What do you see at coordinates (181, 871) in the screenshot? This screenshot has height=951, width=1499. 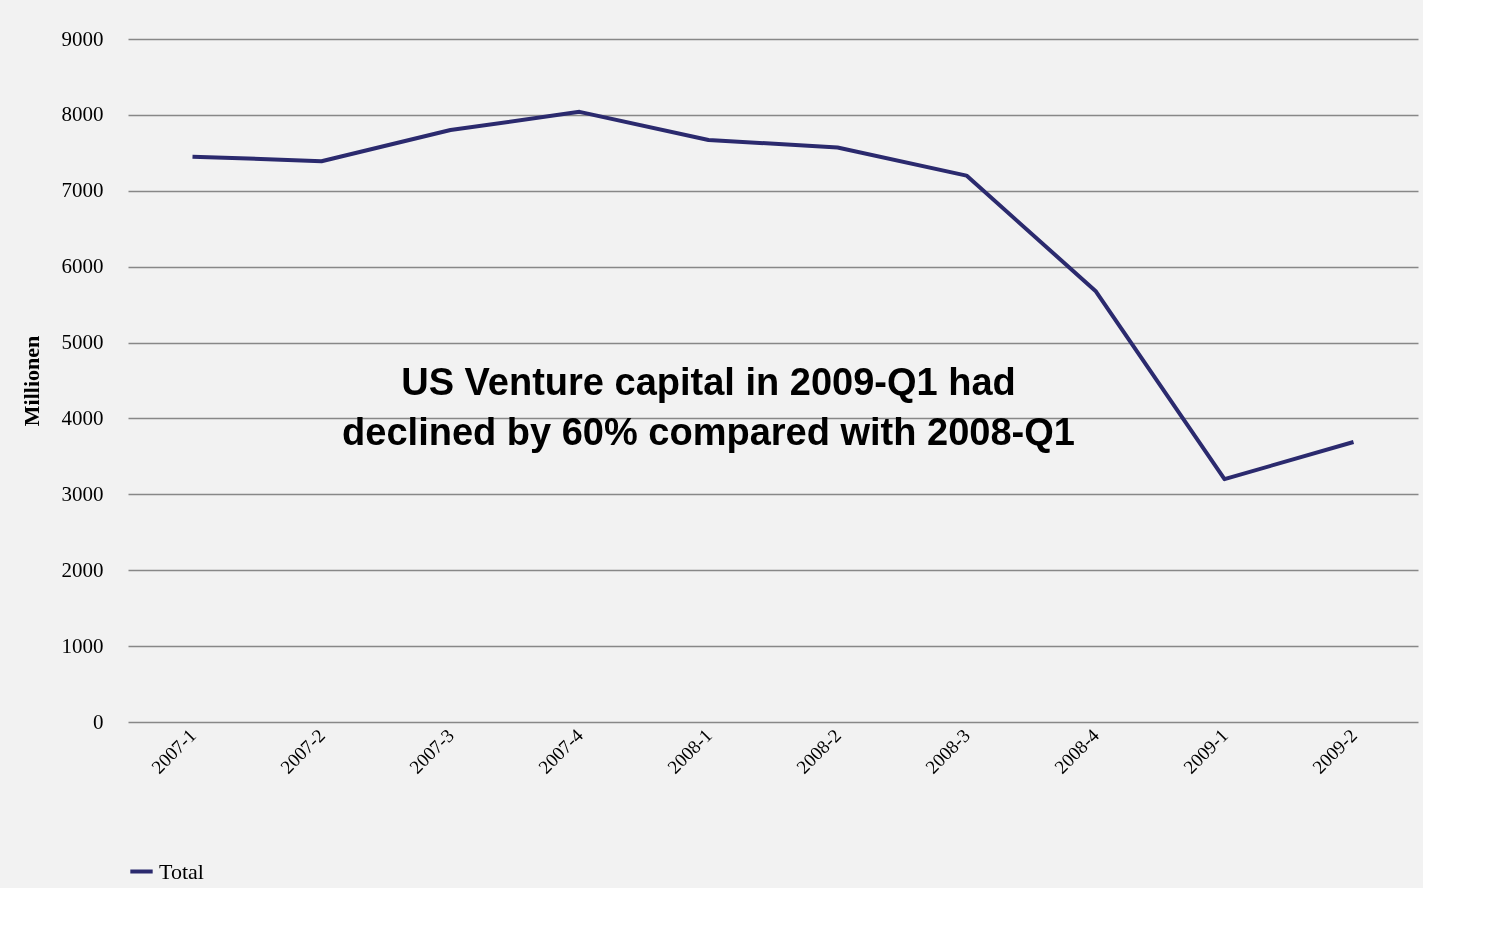 I see `legend-label: Total` at bounding box center [181, 871].